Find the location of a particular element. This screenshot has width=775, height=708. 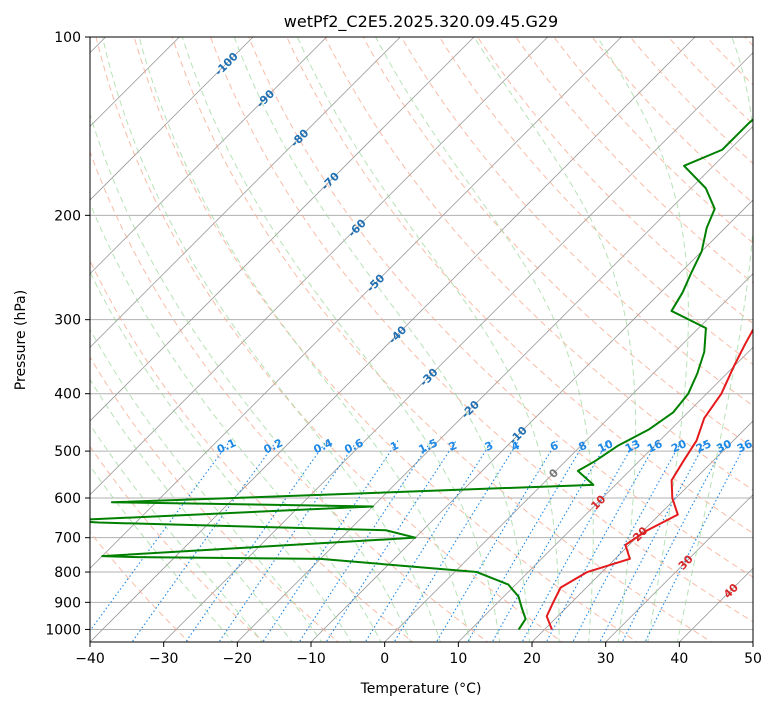

y-tick-label: 300 is located at coordinates (67, 321).